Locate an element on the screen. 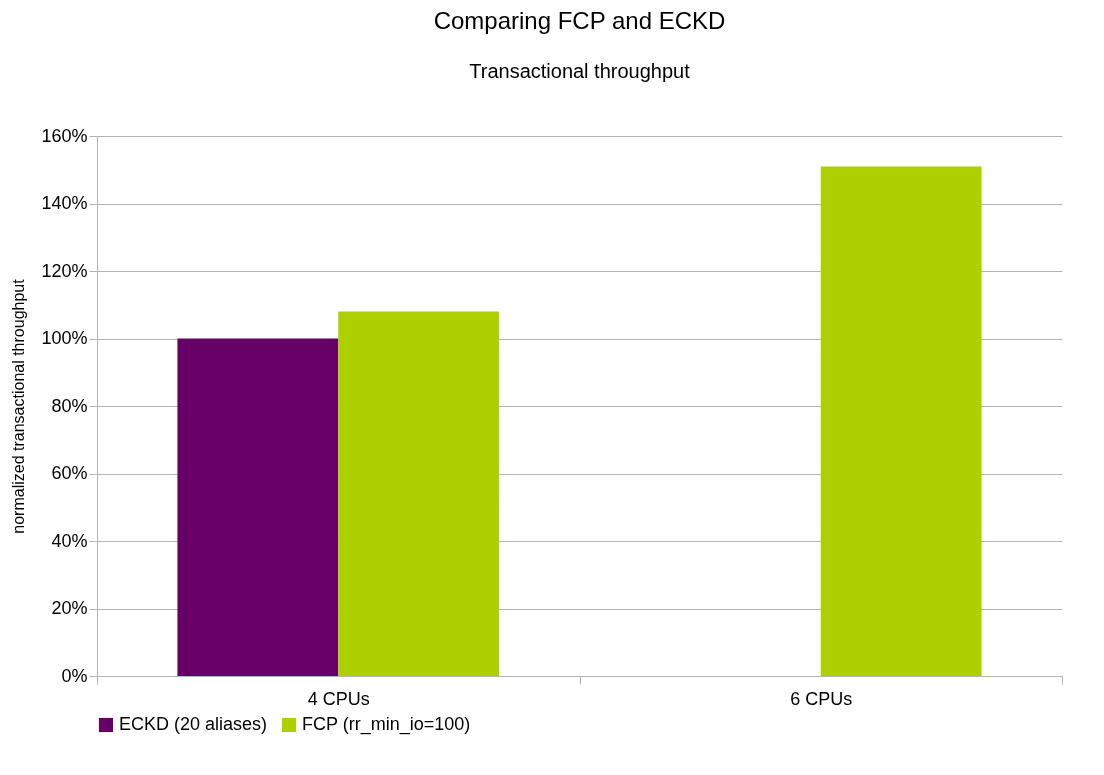 The image size is (1104, 775). y-tick-label: 160% is located at coordinates (64, 135).